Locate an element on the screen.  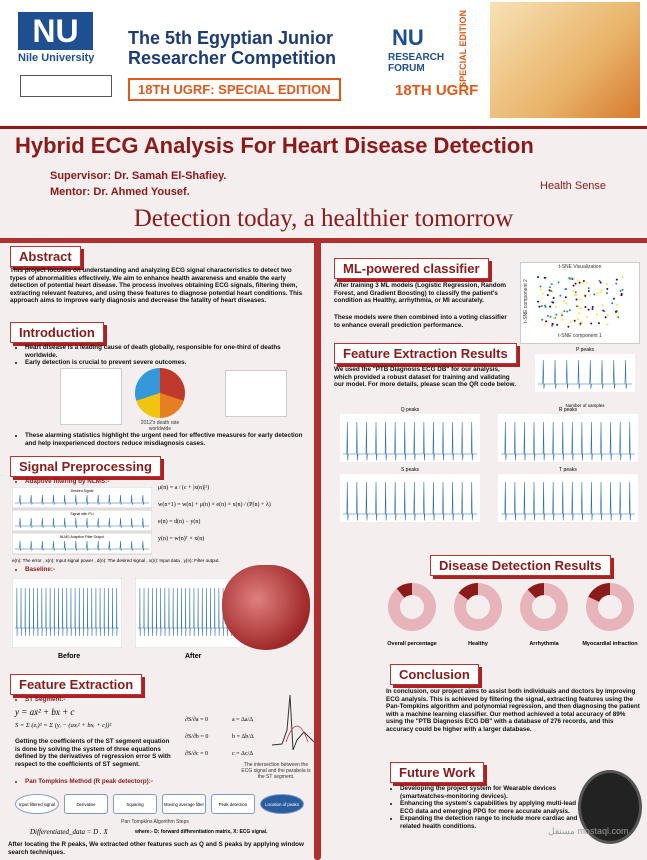
trend-image is located at coordinates (256, 393).